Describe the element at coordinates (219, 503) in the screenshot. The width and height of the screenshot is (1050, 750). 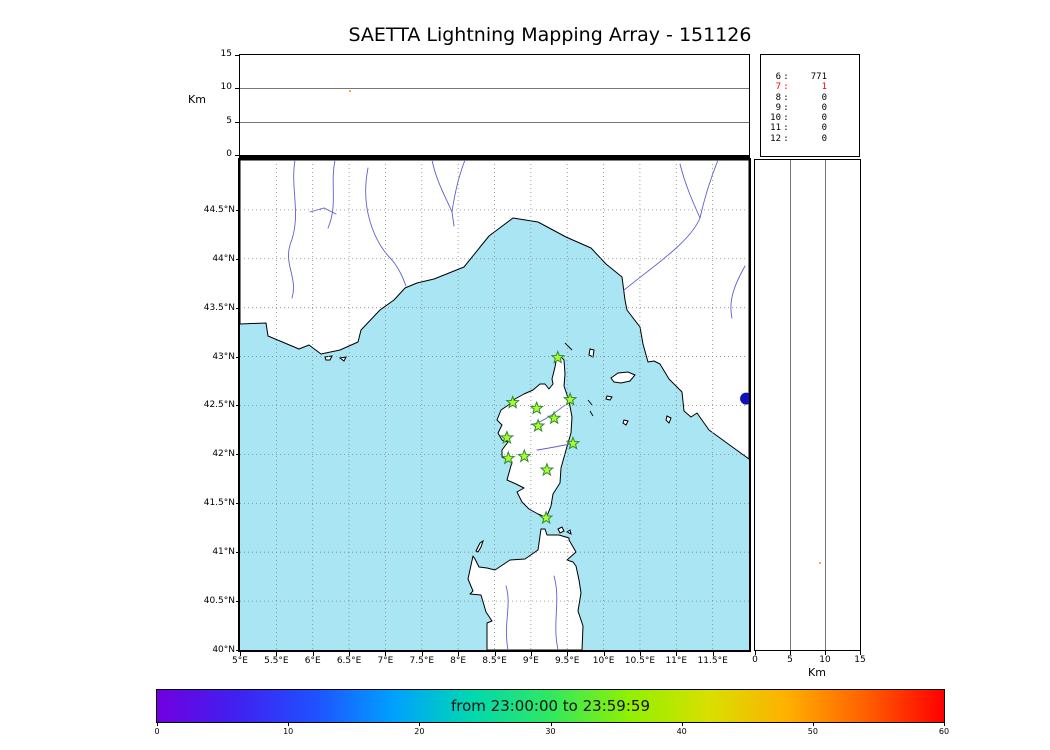
I see `lat-tick-label: 41.5°N` at that location.